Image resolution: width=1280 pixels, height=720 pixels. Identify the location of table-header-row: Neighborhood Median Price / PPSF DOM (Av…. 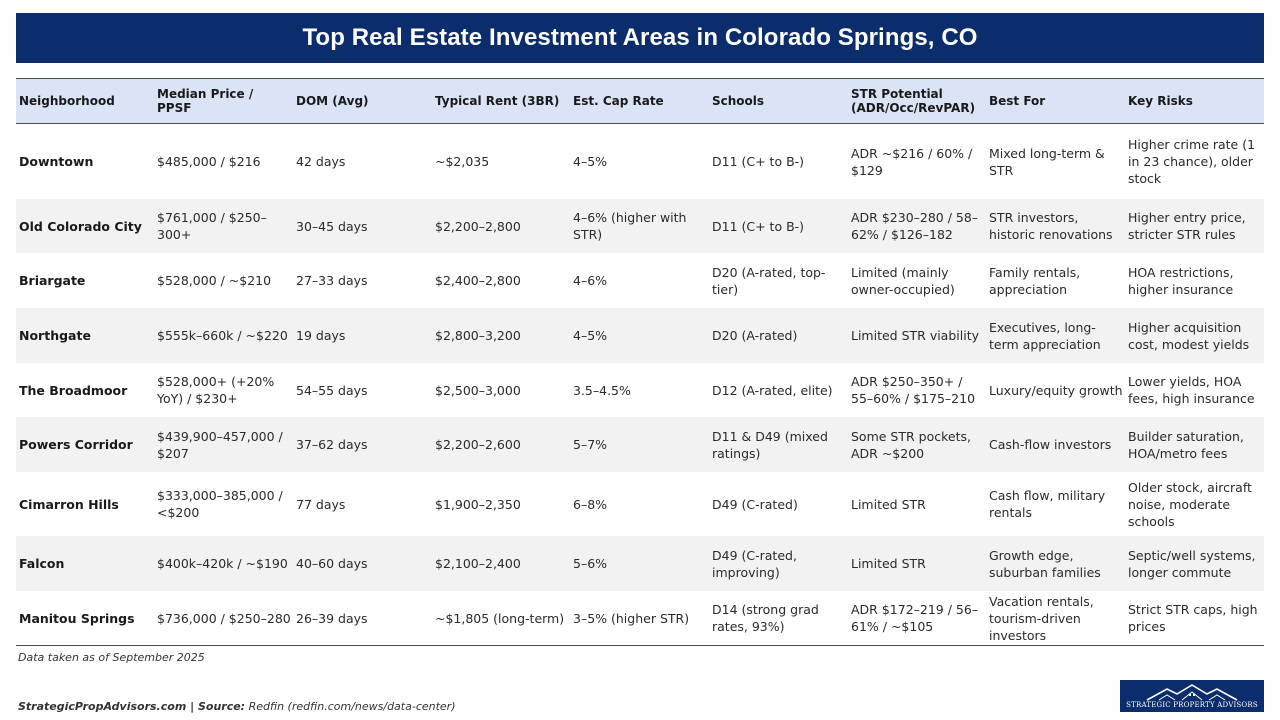
(640, 101).